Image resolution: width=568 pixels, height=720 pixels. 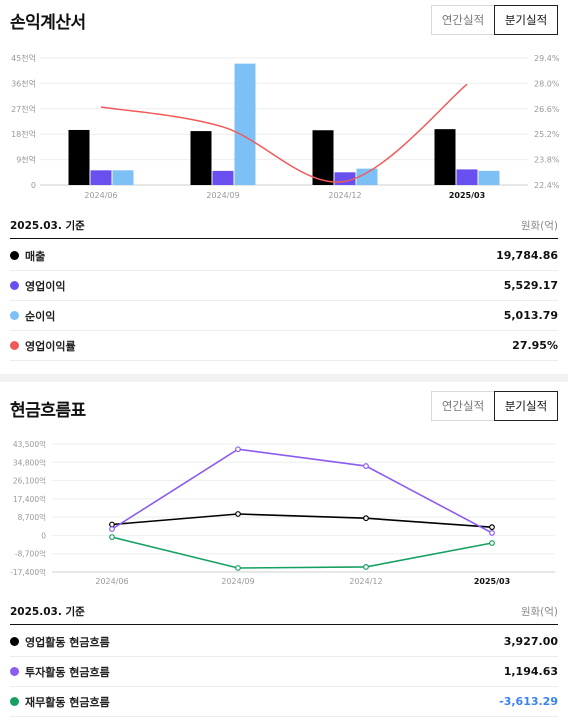 What do you see at coordinates (50, 346) in the screenshot?
I see `row-label-text: 영업이익률` at bounding box center [50, 346].